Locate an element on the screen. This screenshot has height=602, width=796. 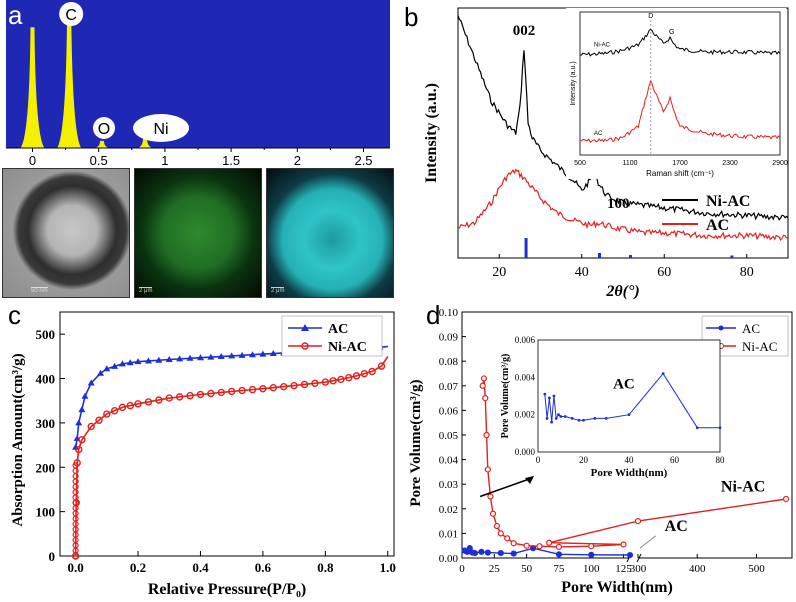
raman-tick-label-3: 2300 is located at coordinates (730, 163).